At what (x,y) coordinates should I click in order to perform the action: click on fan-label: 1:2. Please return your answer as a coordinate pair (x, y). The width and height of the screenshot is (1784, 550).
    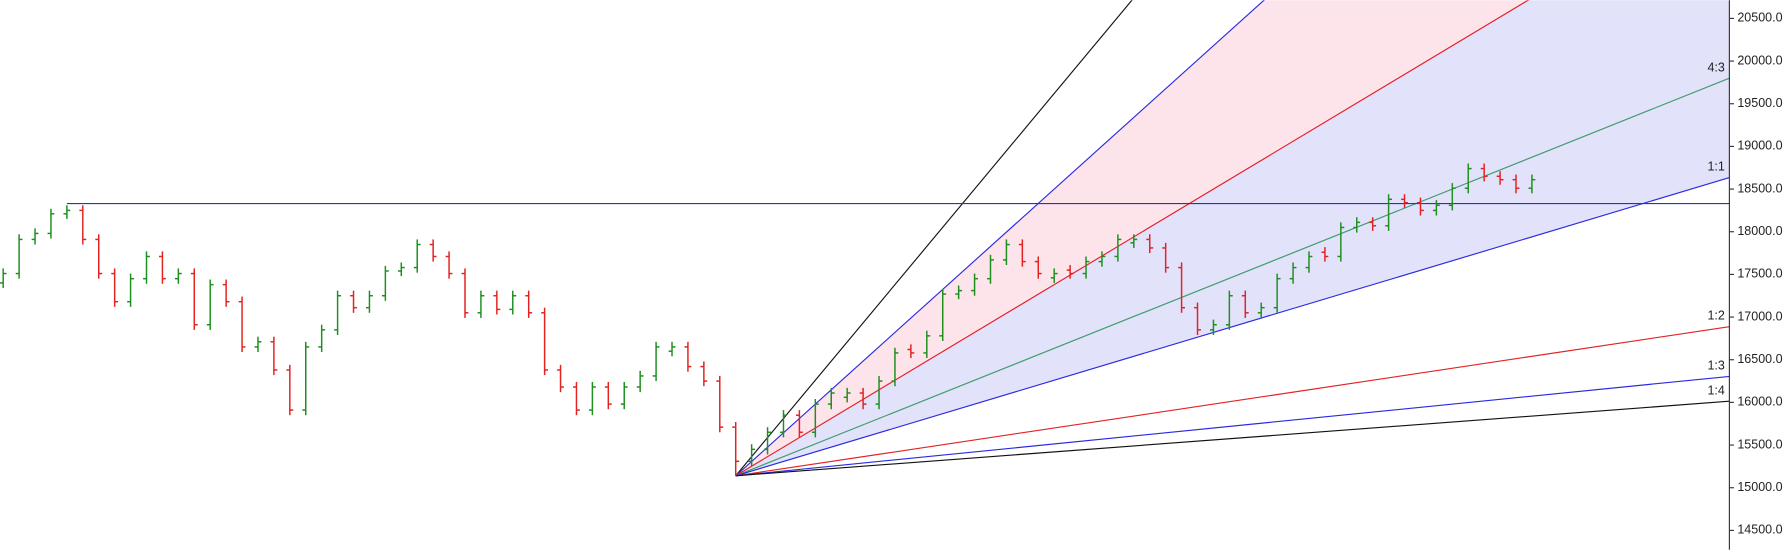
    Looking at the image, I should click on (1715, 316).